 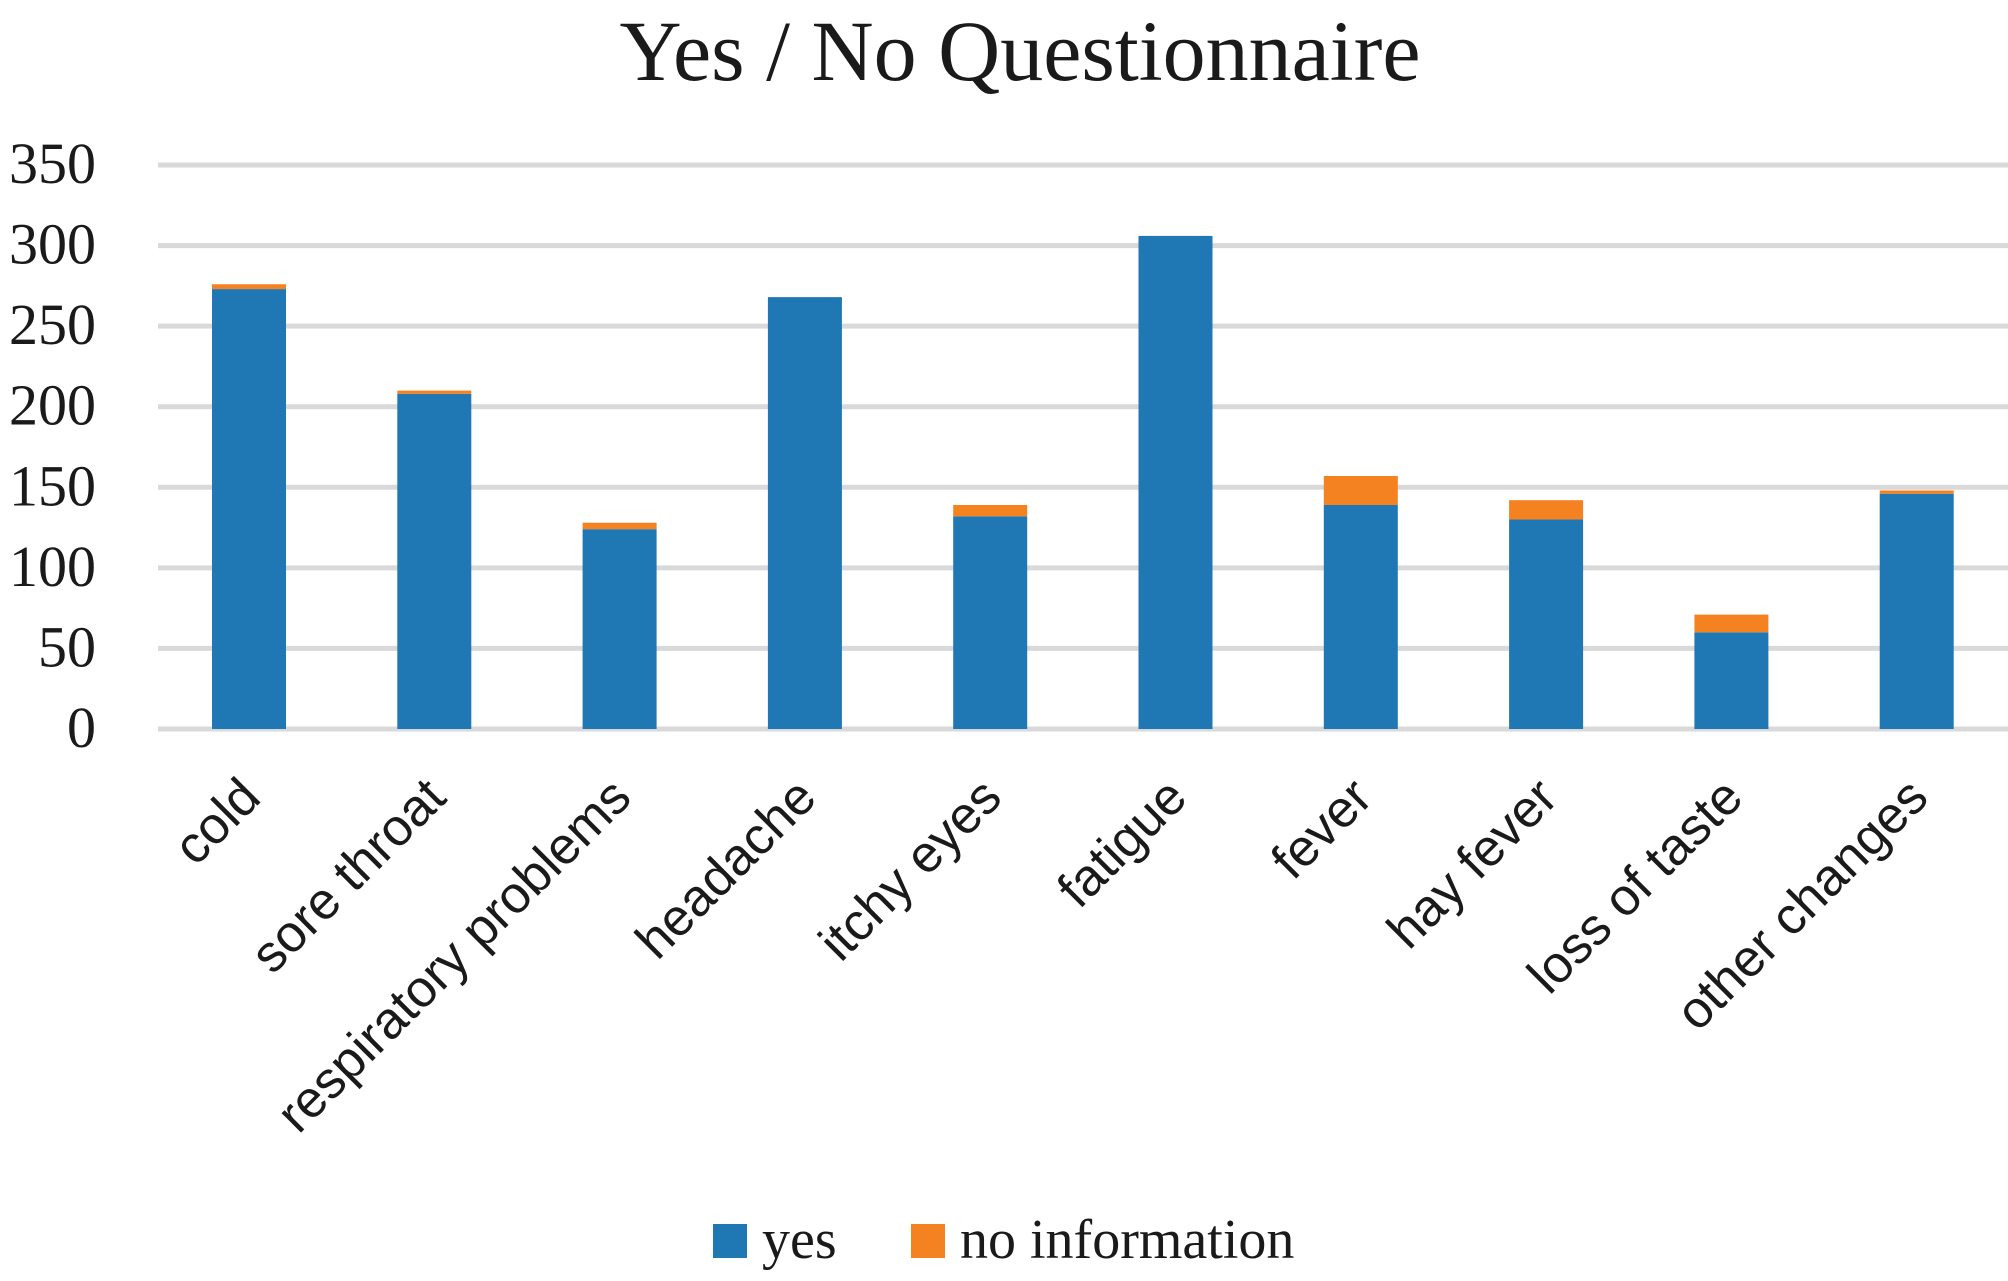 I want to click on y-tick-label: 200, so click(x=52, y=405).